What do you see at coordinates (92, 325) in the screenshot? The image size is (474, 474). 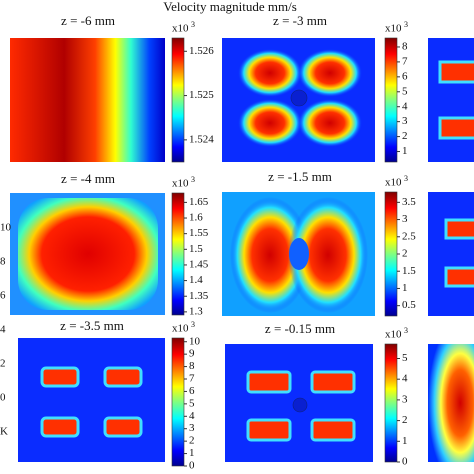 I see `panel-title: z = -3.5 mm` at bounding box center [92, 325].